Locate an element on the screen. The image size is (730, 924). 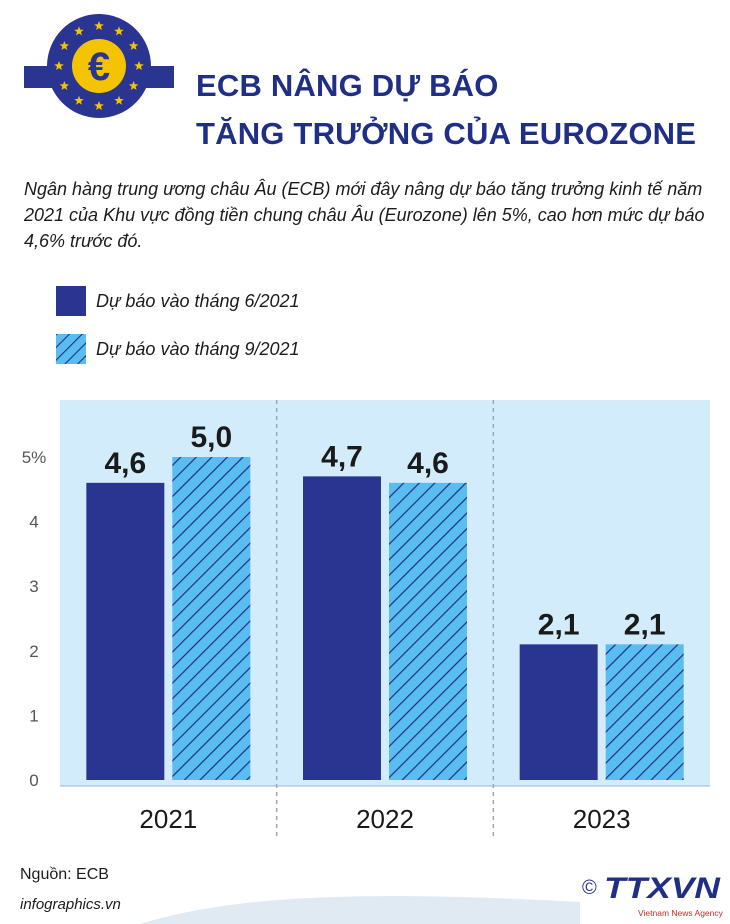
ttxvn-logo: © TTXVN Vietnam News Agency is located at coordinates (653, 895).